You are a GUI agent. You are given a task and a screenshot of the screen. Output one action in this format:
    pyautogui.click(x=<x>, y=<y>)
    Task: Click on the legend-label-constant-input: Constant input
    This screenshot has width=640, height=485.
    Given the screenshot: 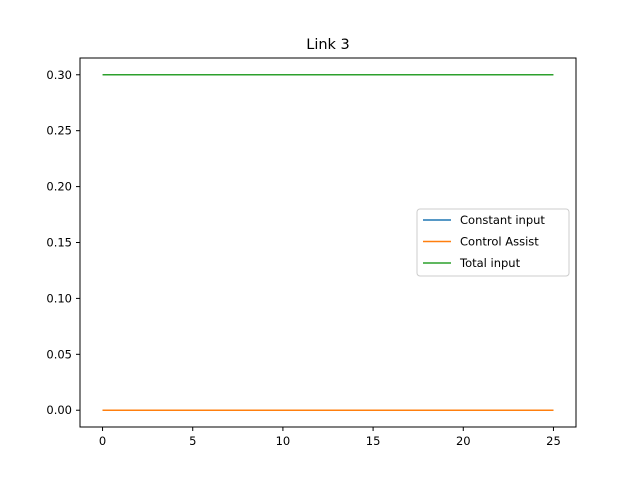 What is the action you would take?
    pyautogui.click(x=502, y=220)
    